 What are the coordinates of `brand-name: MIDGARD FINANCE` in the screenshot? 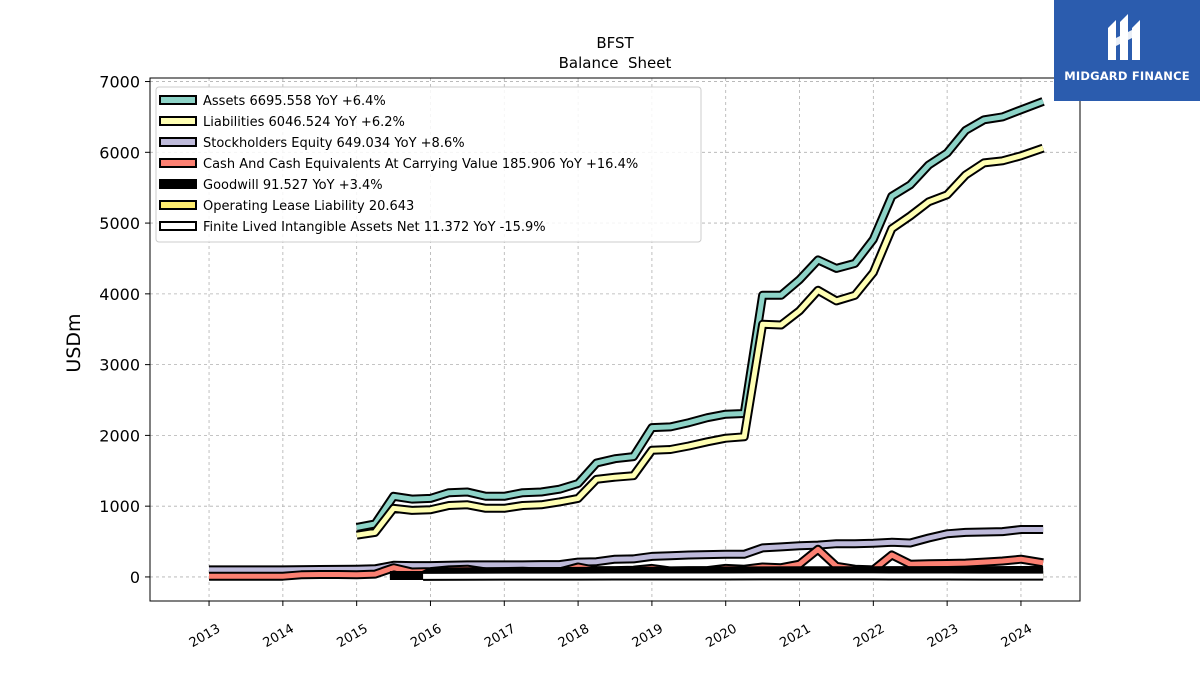 It's located at (1127, 76).